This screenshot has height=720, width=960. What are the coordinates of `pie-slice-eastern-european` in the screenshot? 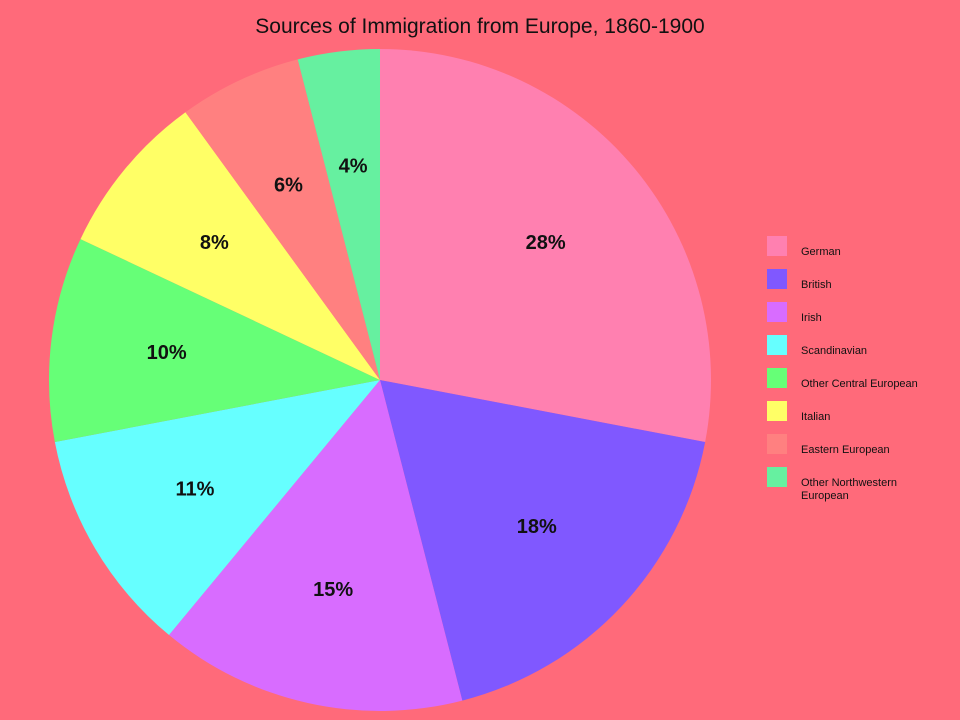 It's located at (282, 219).